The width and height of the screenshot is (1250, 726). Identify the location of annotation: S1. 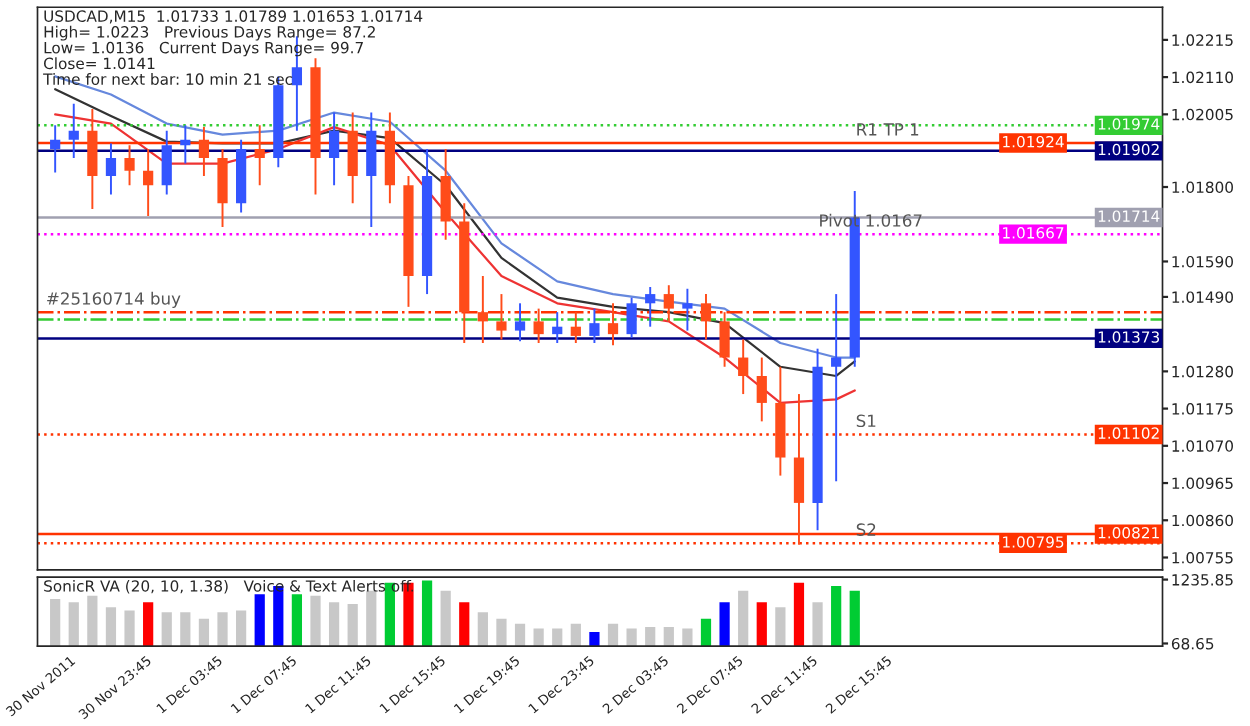
(866, 421).